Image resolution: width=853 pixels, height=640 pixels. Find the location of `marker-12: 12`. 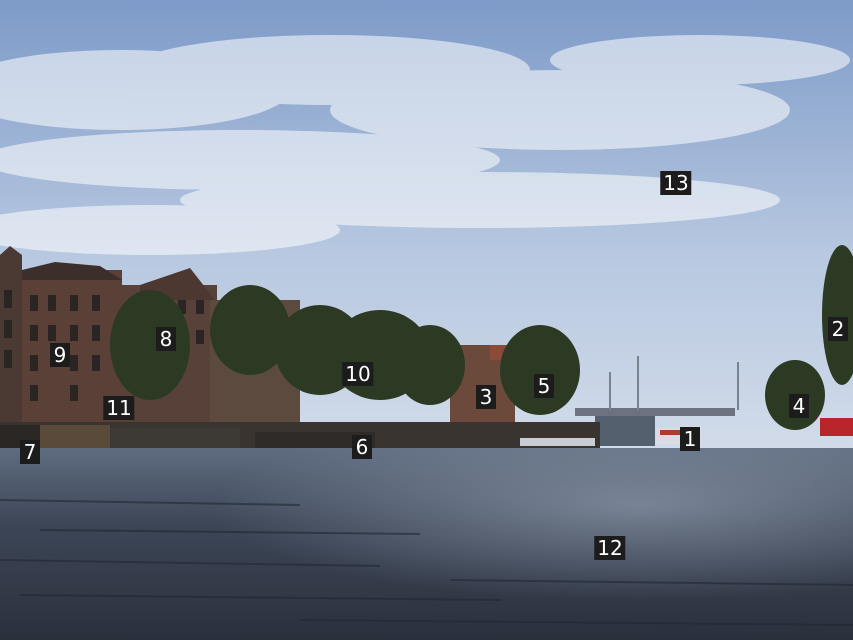

marker-12: 12 is located at coordinates (610, 548).